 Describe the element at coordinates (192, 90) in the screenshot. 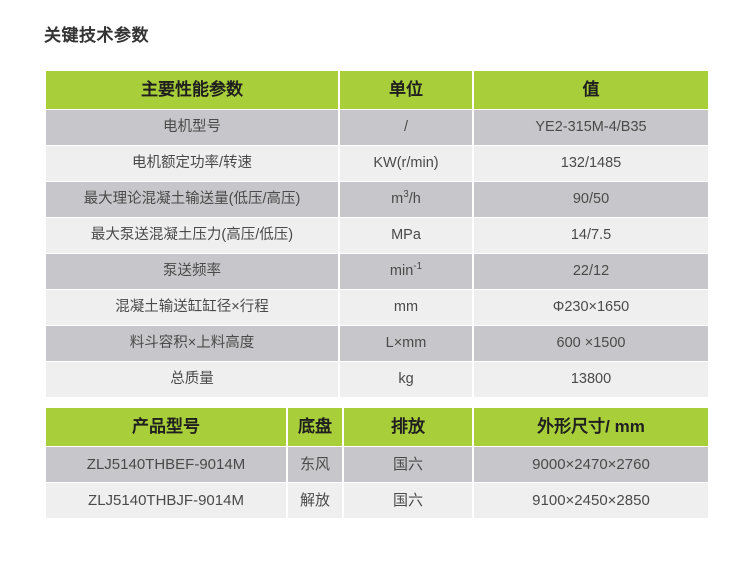

I see `header-parameter-name: 主要性能参数` at that location.